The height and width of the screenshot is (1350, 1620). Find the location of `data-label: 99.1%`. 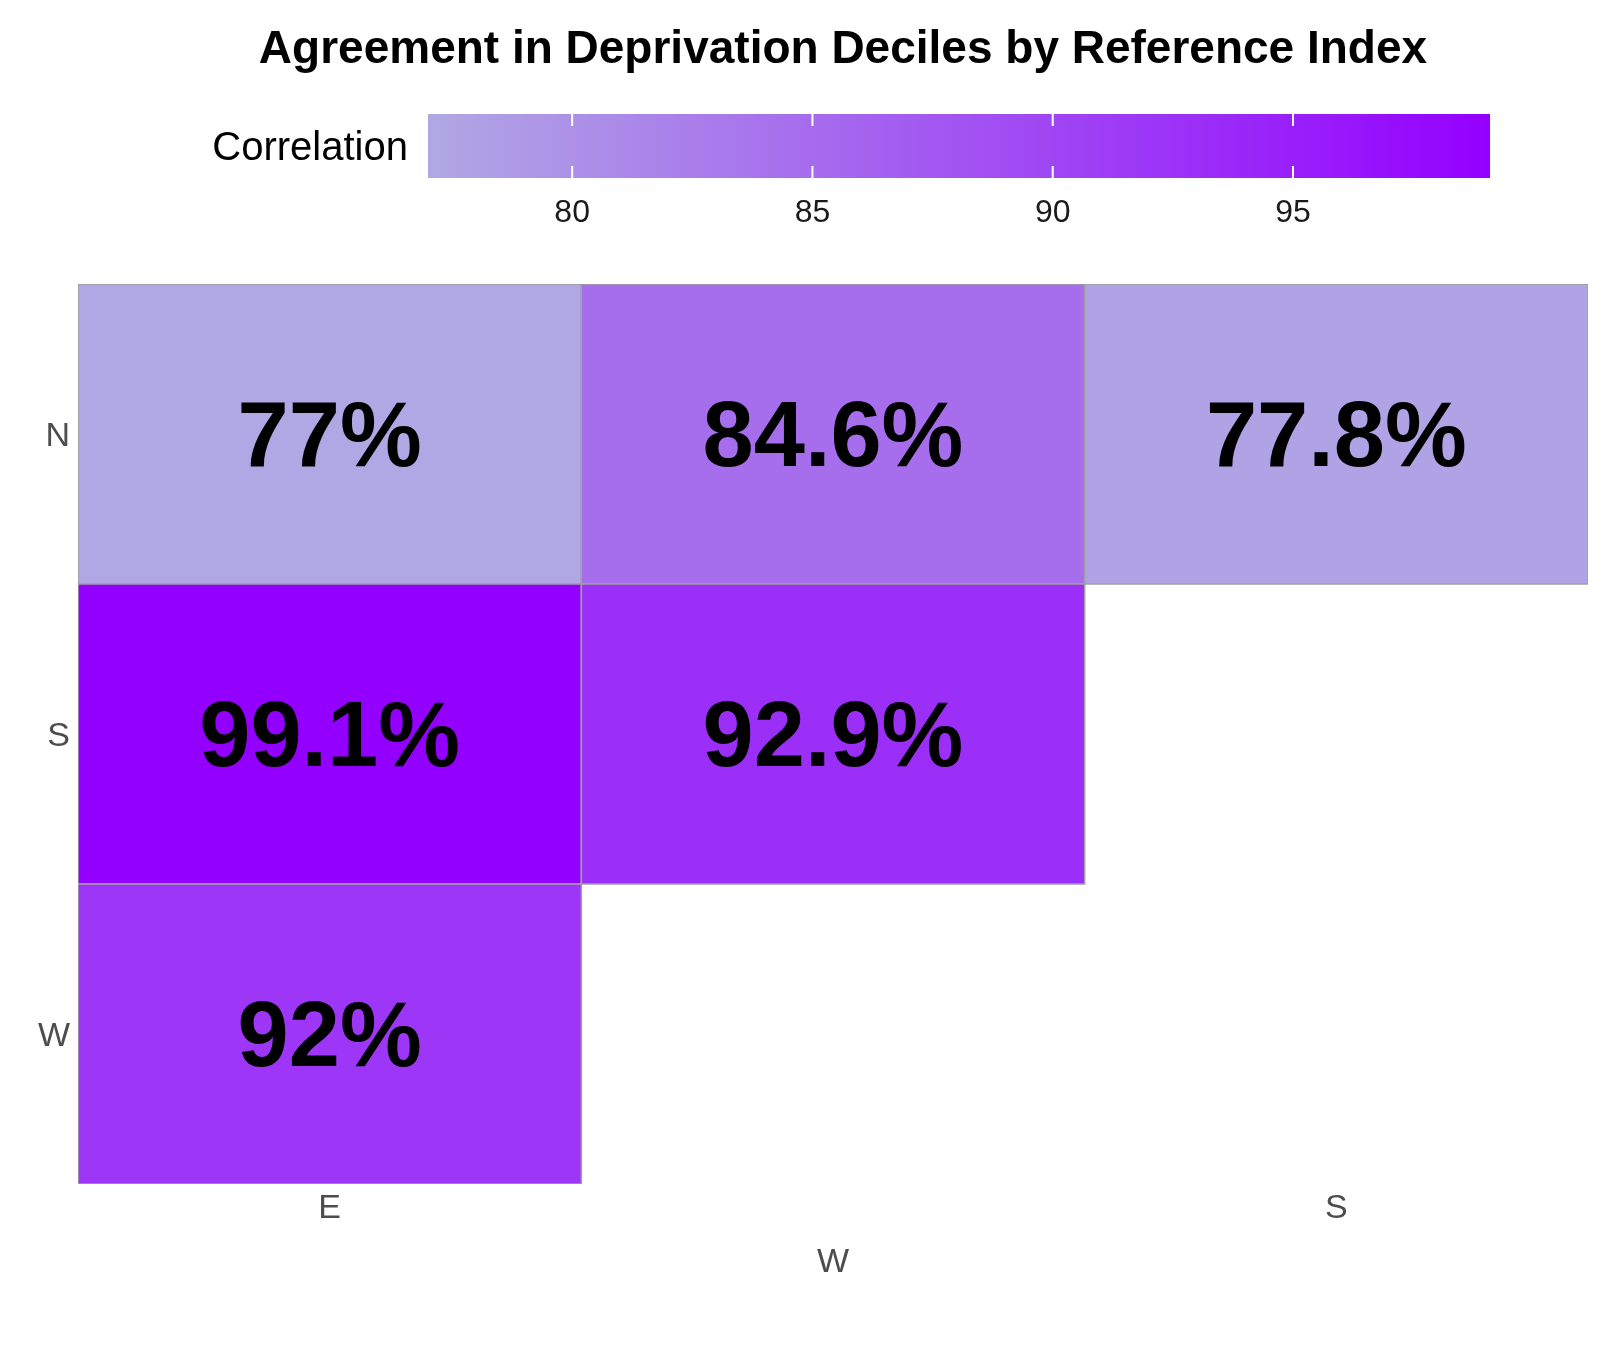

data-label: 99.1% is located at coordinates (330, 734).